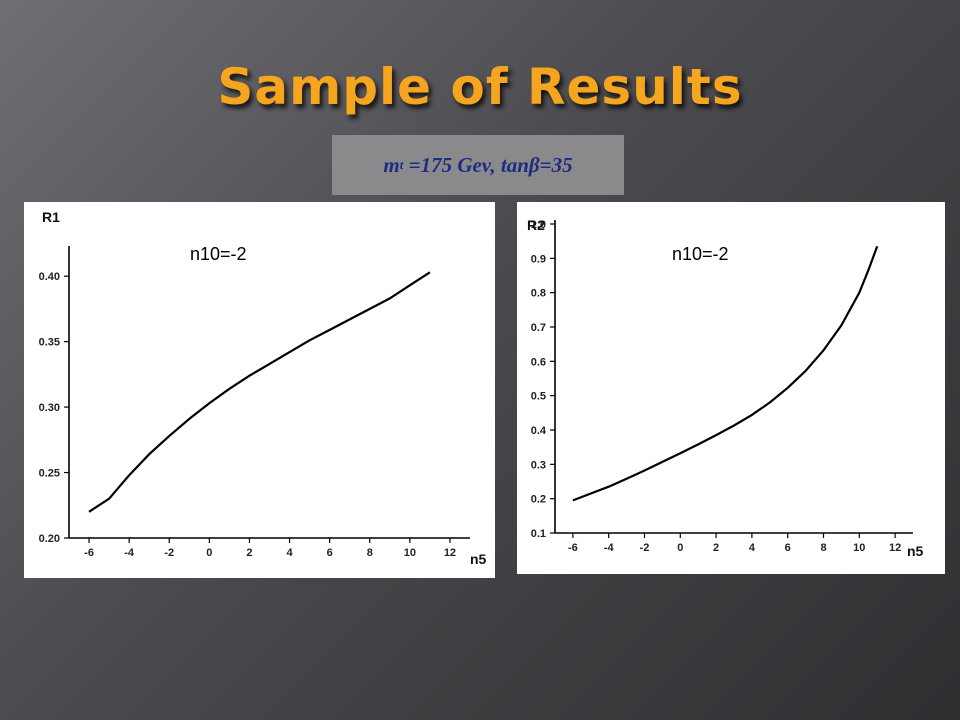  I want to click on y-tick-label: 0.25, so click(49, 474).